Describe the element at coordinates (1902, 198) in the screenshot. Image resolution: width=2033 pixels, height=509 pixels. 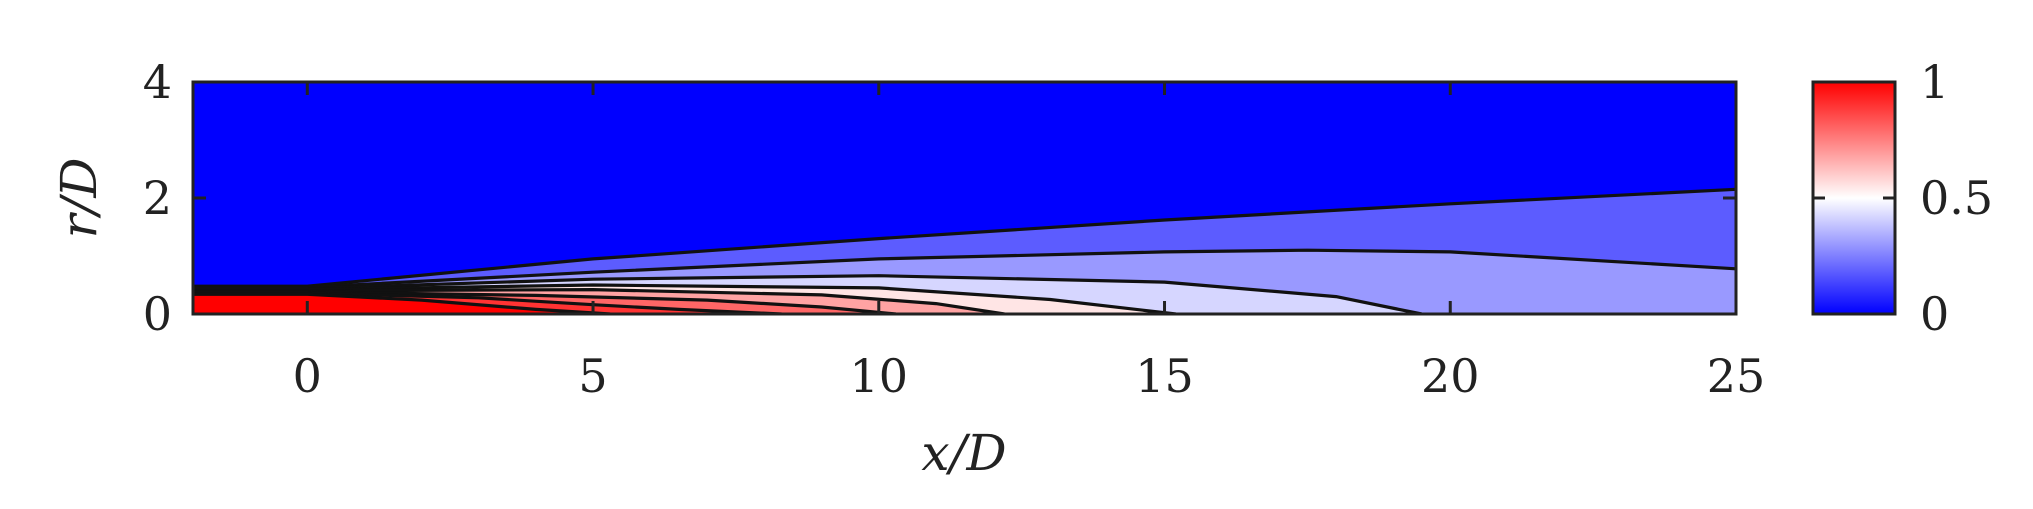
I see `colorbar: 00.51` at that location.